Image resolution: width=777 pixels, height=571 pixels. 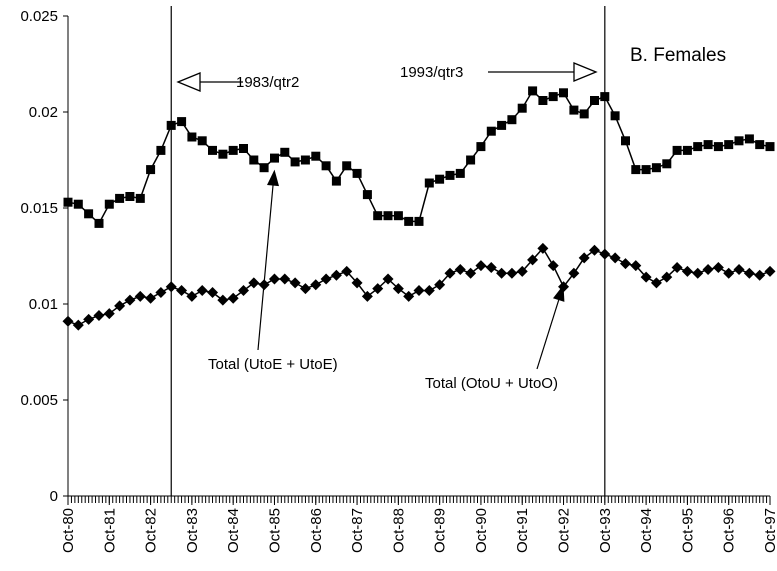 I want to click on x-tick-label: Oct-97, so click(x=769, y=530).